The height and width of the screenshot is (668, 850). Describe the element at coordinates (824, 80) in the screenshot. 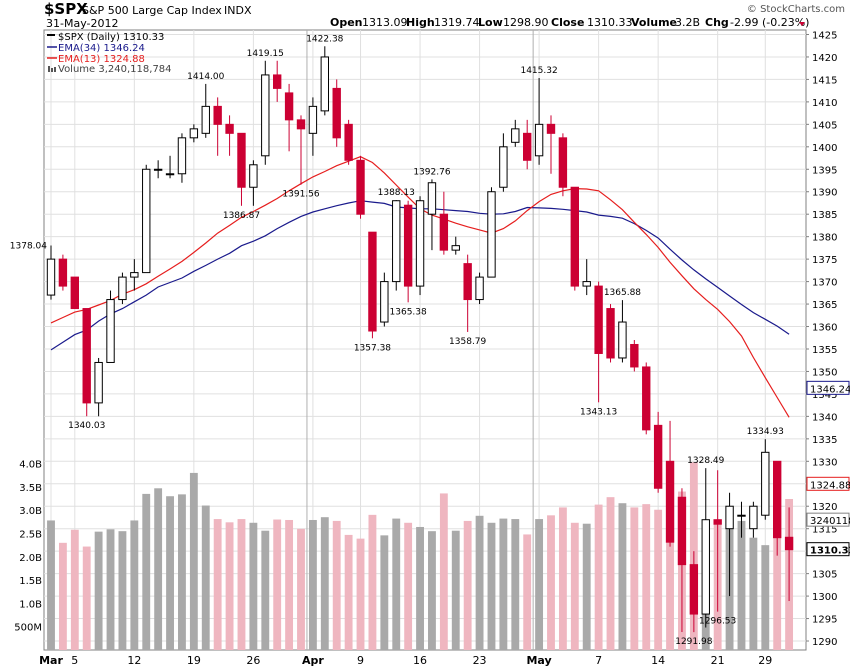

I see `y-tick-label: 1415` at that location.